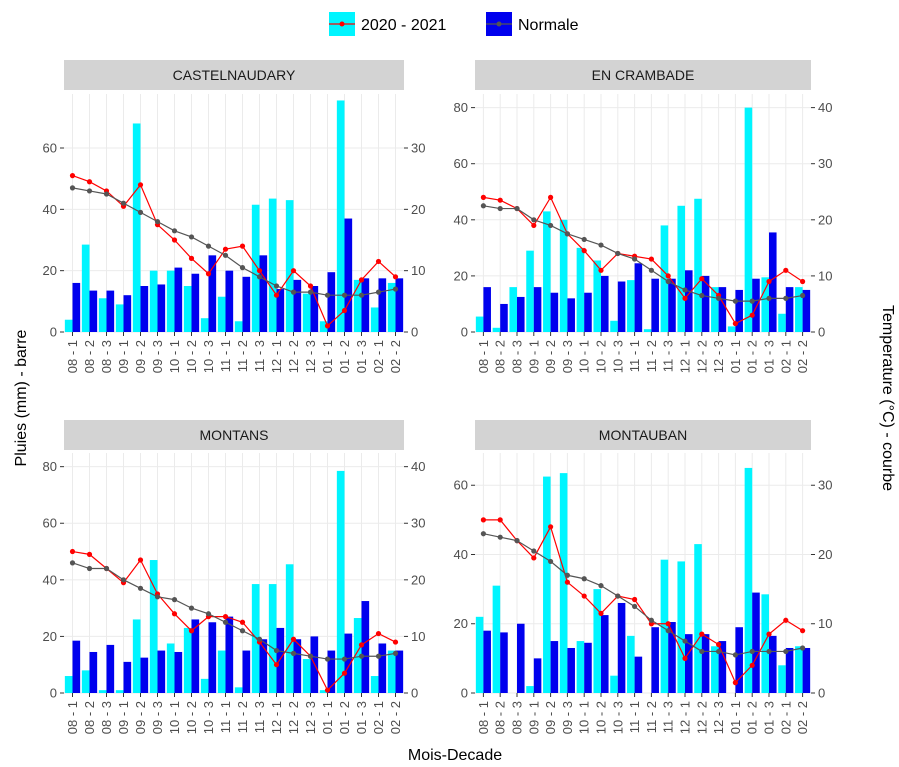 The image size is (899, 767). What do you see at coordinates (461, 163) in the screenshot?
I see `y-tick-label-left: 60` at bounding box center [461, 163].